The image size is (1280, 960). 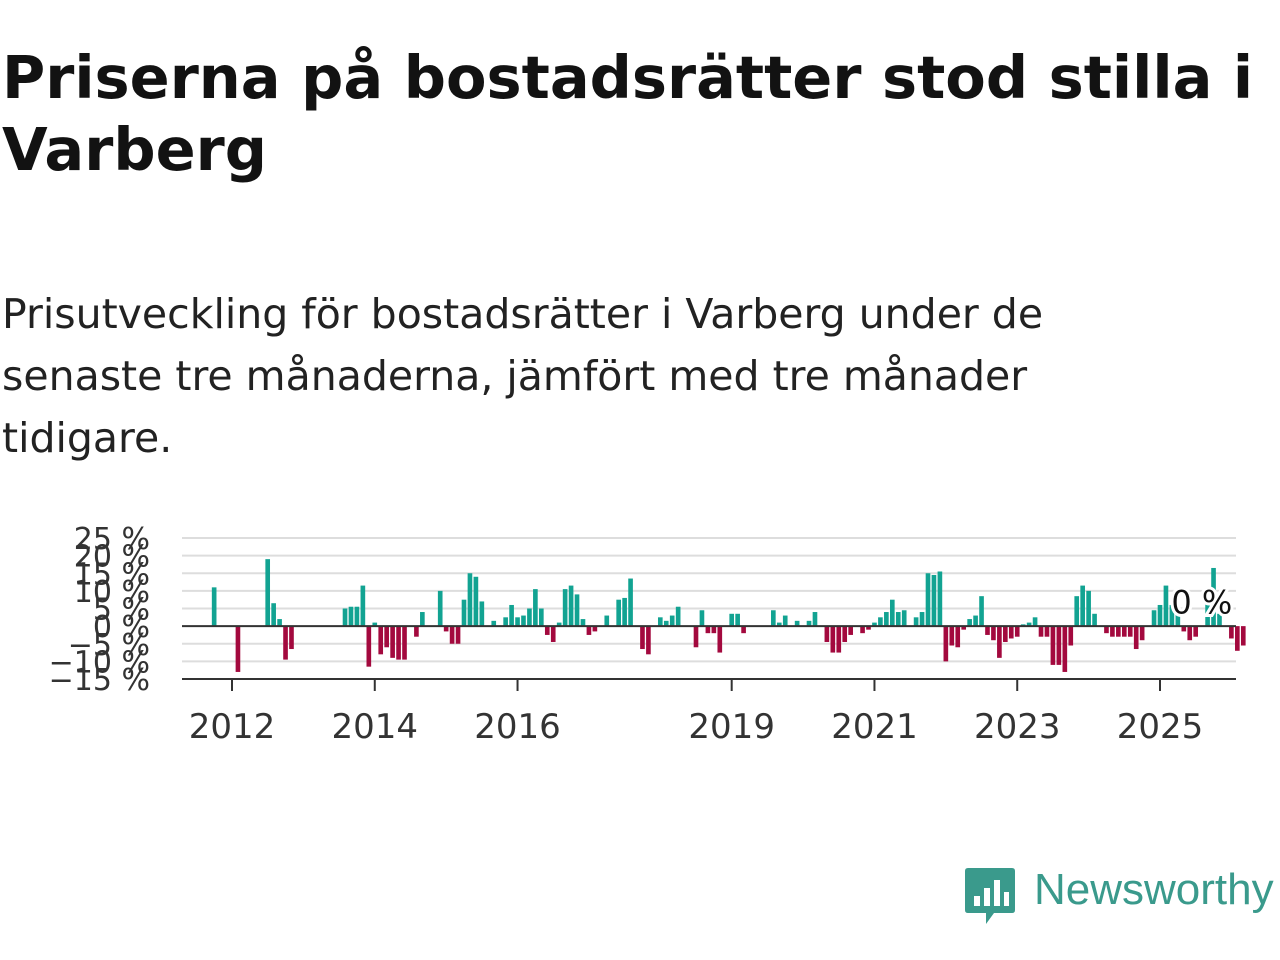 I want to click on y-tick-label: 0 %, so click(x=121, y=627).